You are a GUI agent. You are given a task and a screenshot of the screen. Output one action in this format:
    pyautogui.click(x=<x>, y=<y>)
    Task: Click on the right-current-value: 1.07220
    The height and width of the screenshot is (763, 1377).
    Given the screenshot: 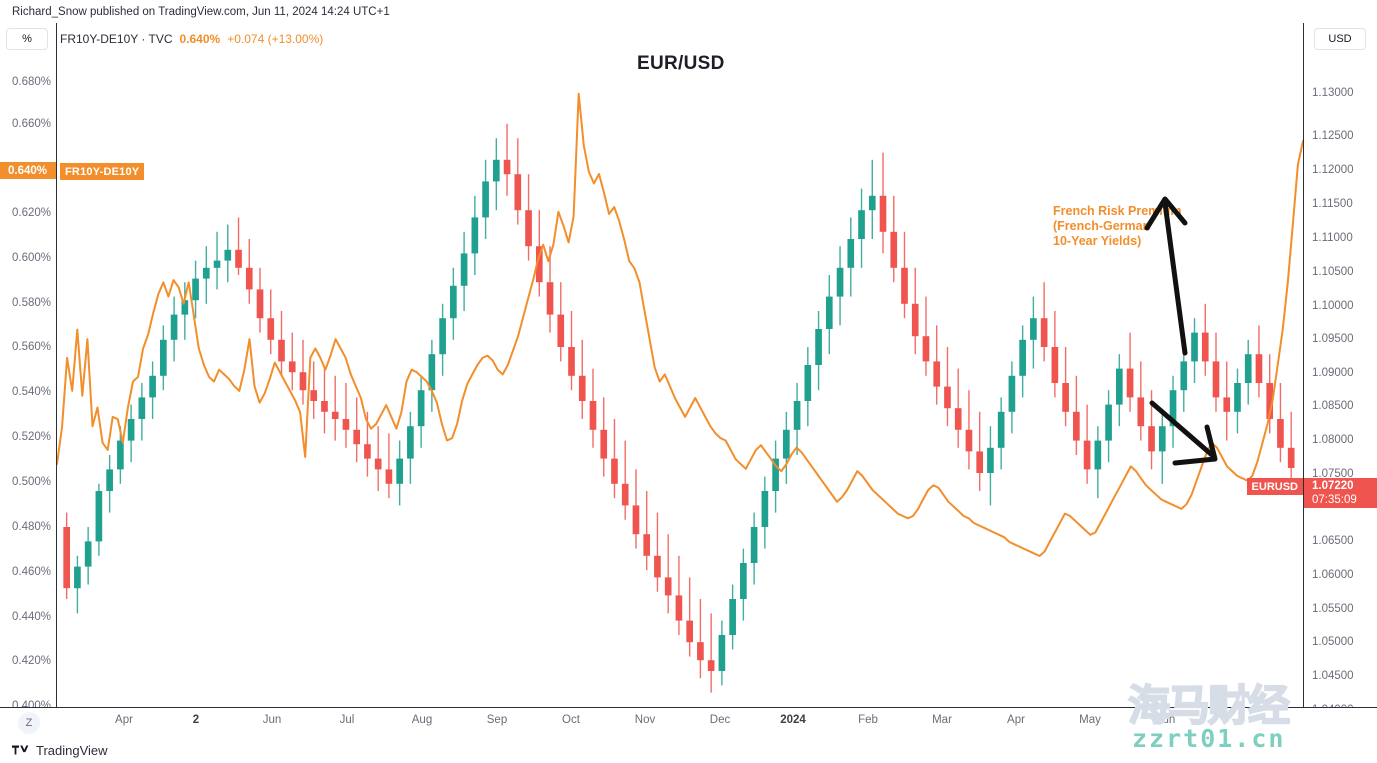 What is the action you would take?
    pyautogui.click(x=1333, y=486)
    